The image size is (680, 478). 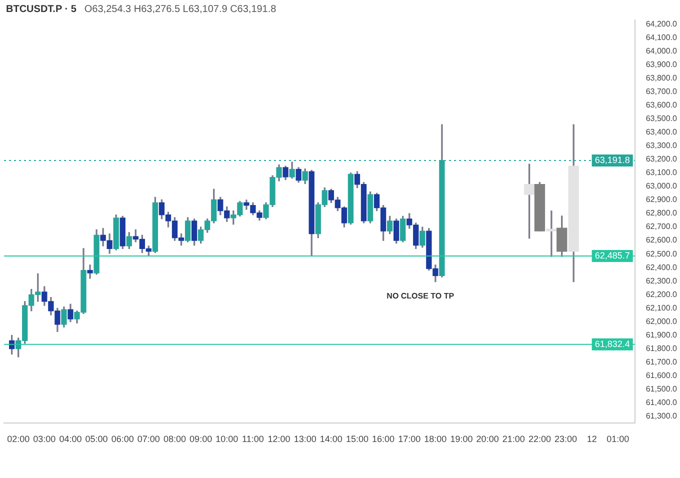 I want to click on x-tick-label: 06:00, so click(x=122, y=439).